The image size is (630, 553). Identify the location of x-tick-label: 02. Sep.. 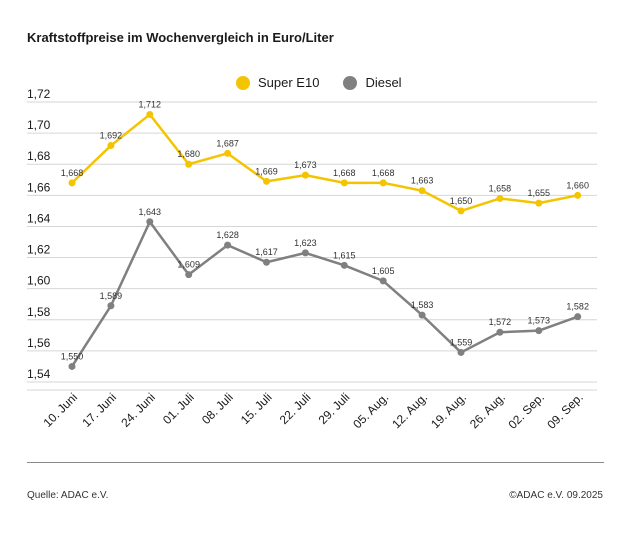
(526, 411).